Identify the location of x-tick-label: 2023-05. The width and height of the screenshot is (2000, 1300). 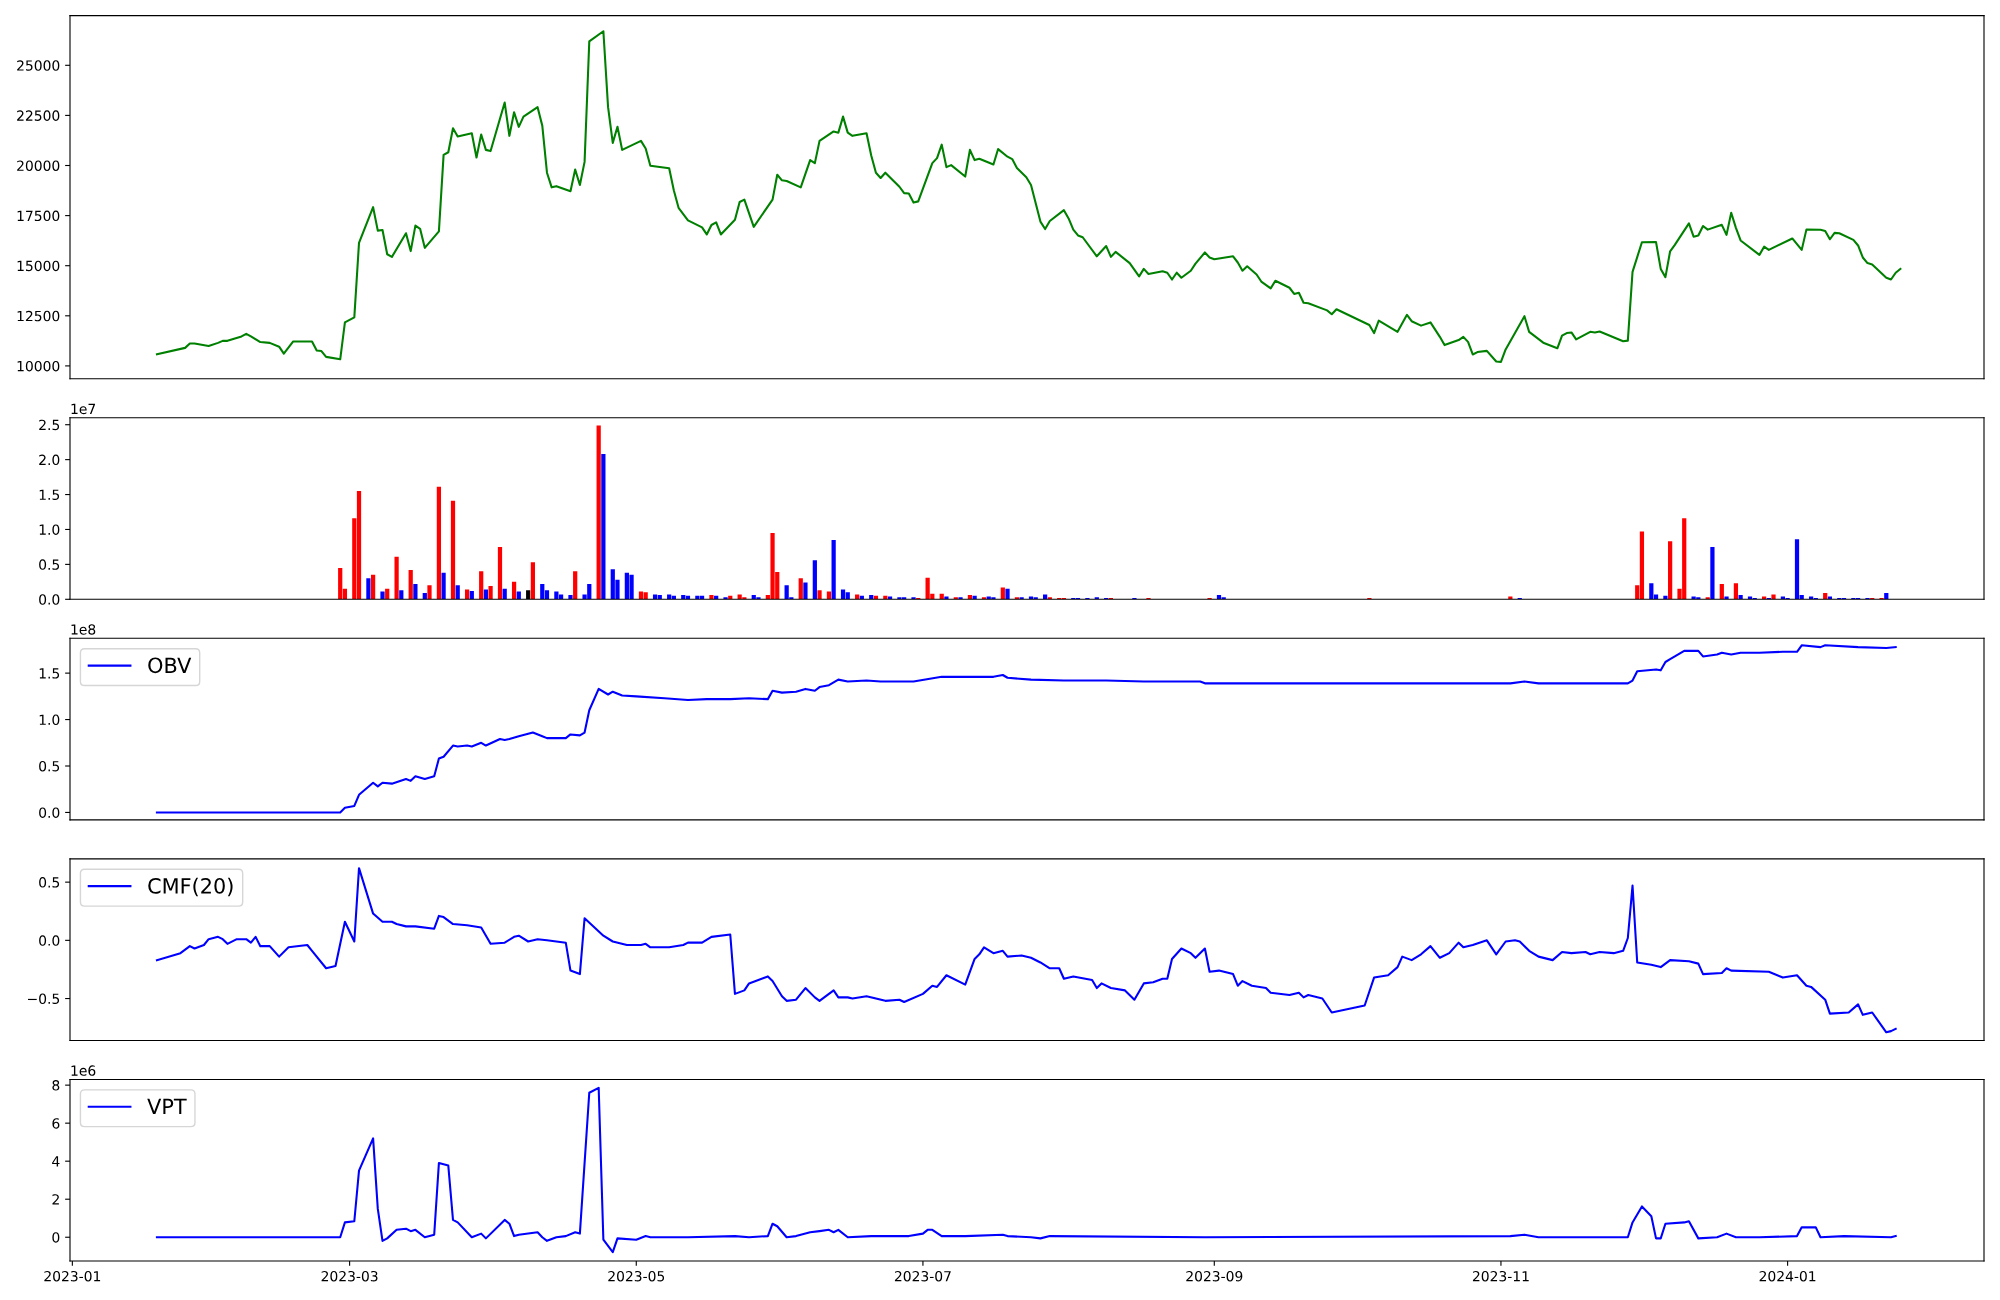
(636, 1276).